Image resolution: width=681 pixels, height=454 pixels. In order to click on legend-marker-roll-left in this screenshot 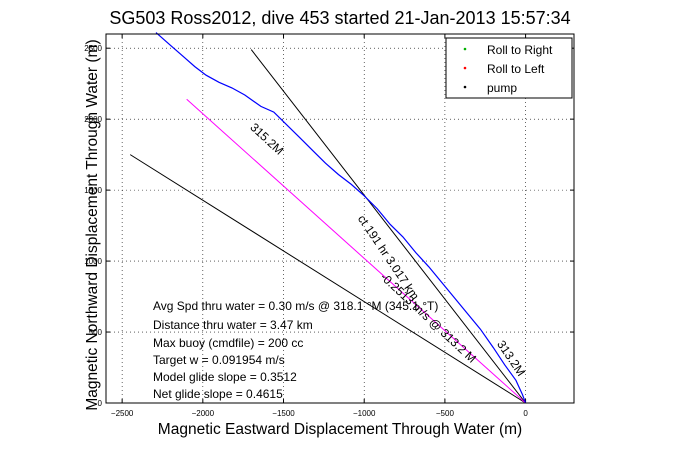, I will do `click(465, 68)`.